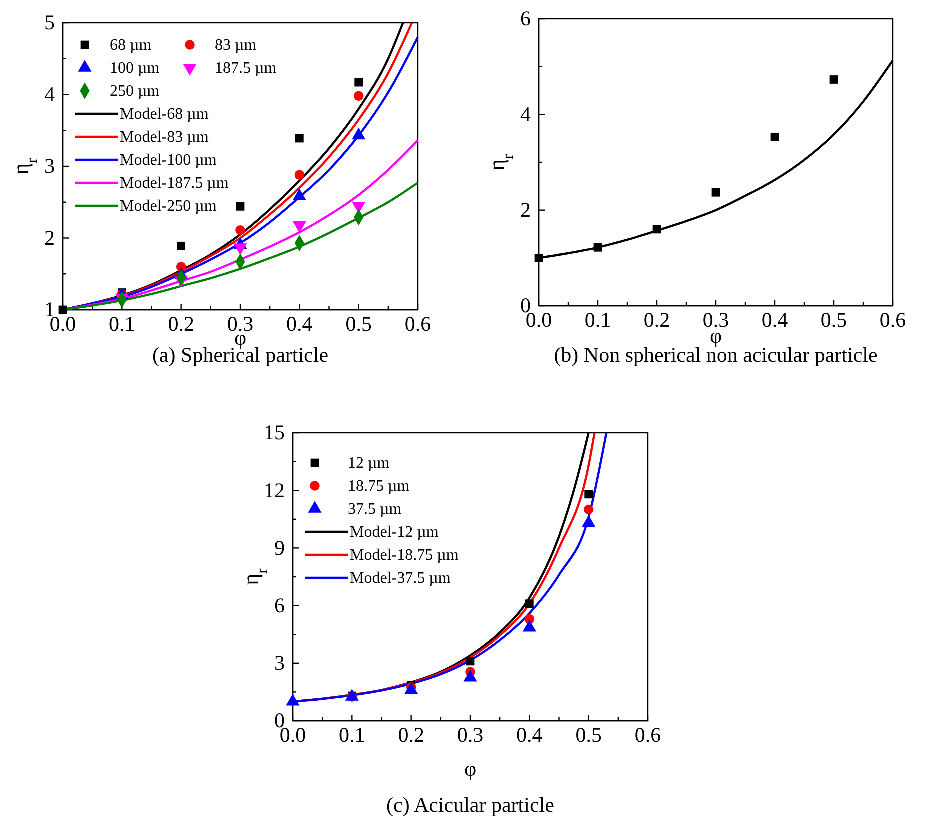 Image resolution: width=931 pixels, height=816 pixels. What do you see at coordinates (165, 137) in the screenshot?
I see `legend-label: Model-83 µm` at bounding box center [165, 137].